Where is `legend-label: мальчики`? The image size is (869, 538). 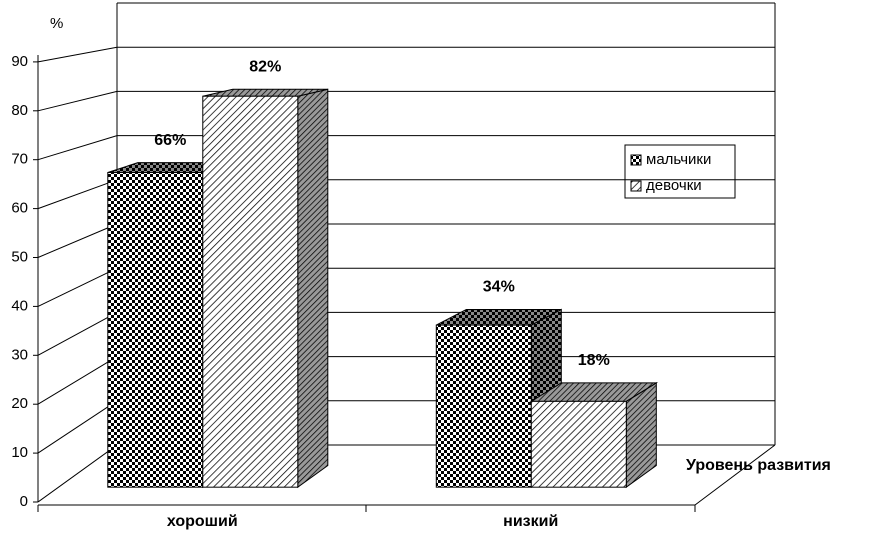
legend-label: мальчики is located at coordinates (678, 159).